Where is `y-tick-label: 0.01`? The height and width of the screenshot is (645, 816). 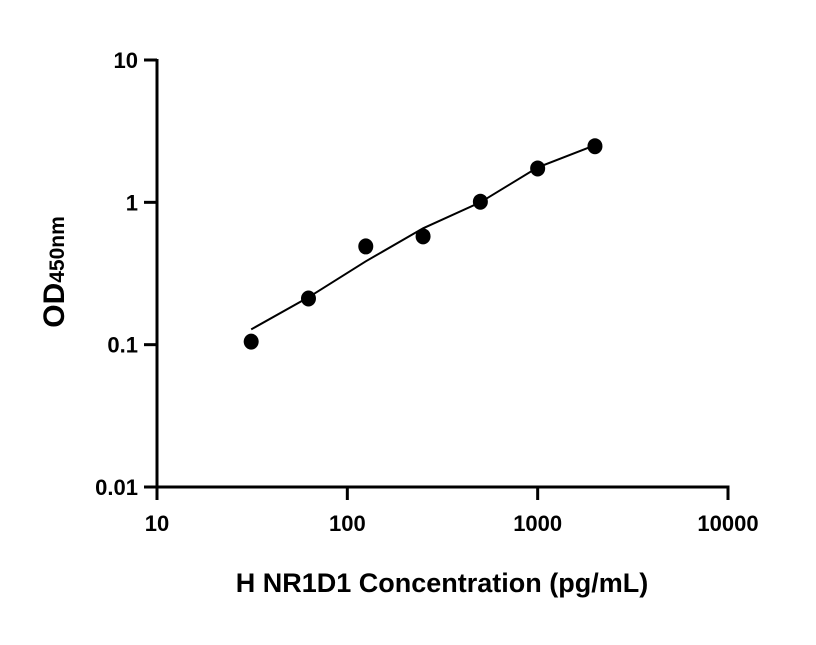
y-tick-label: 0.01 is located at coordinates (116, 487).